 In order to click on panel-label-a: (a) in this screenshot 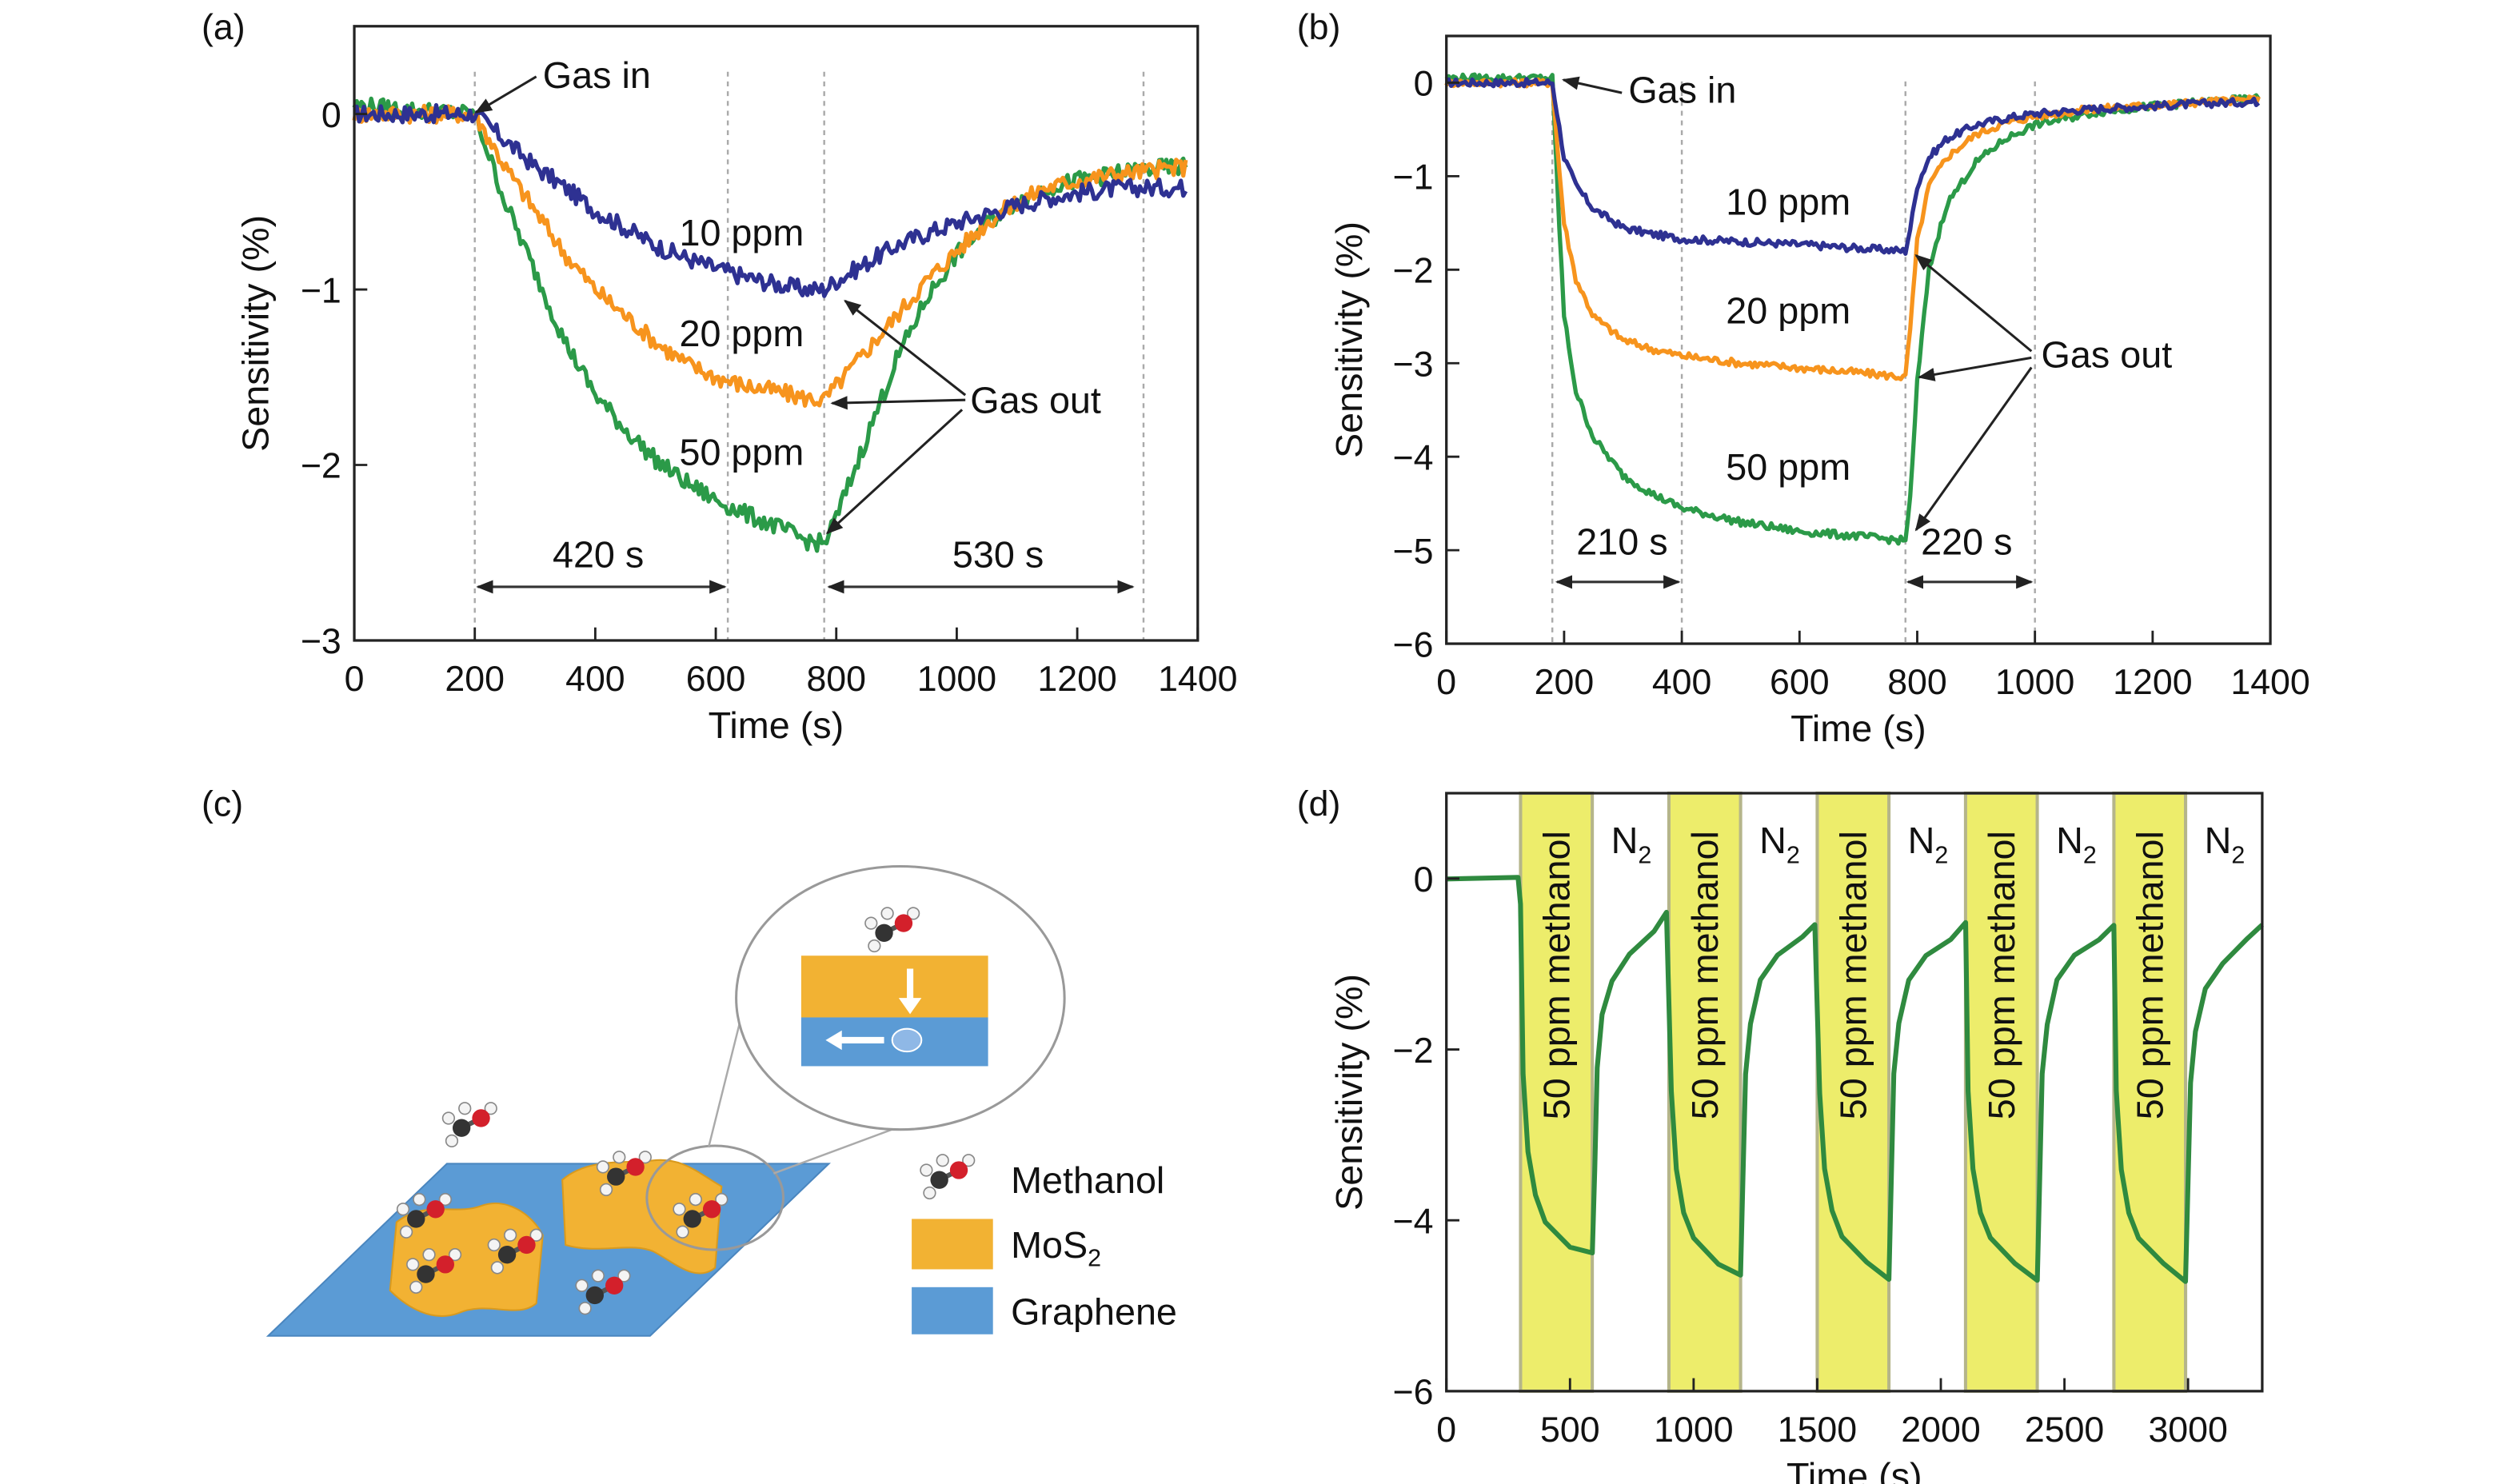, I will do `click(224, 27)`.